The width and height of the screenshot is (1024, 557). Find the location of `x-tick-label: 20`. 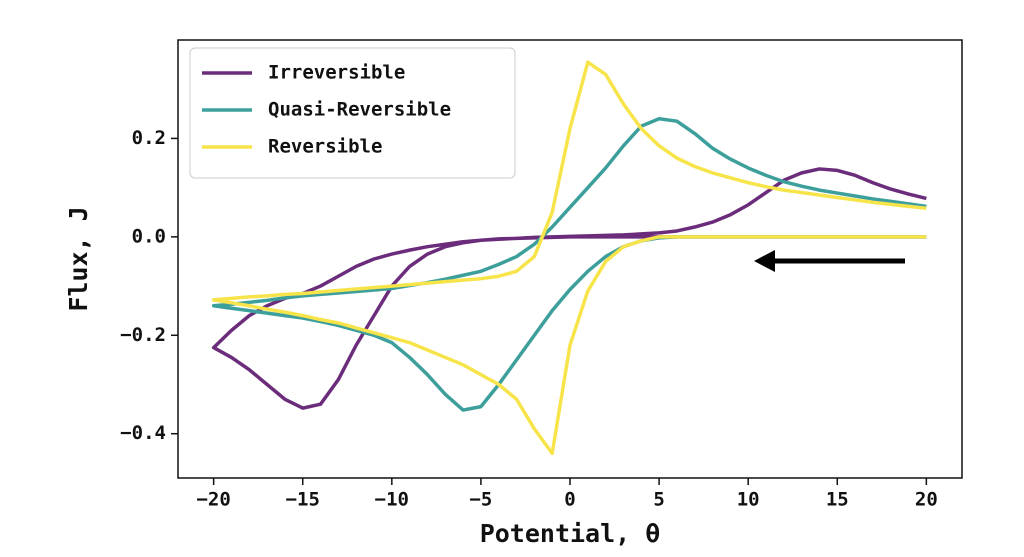

x-tick-label: 20 is located at coordinates (926, 500).